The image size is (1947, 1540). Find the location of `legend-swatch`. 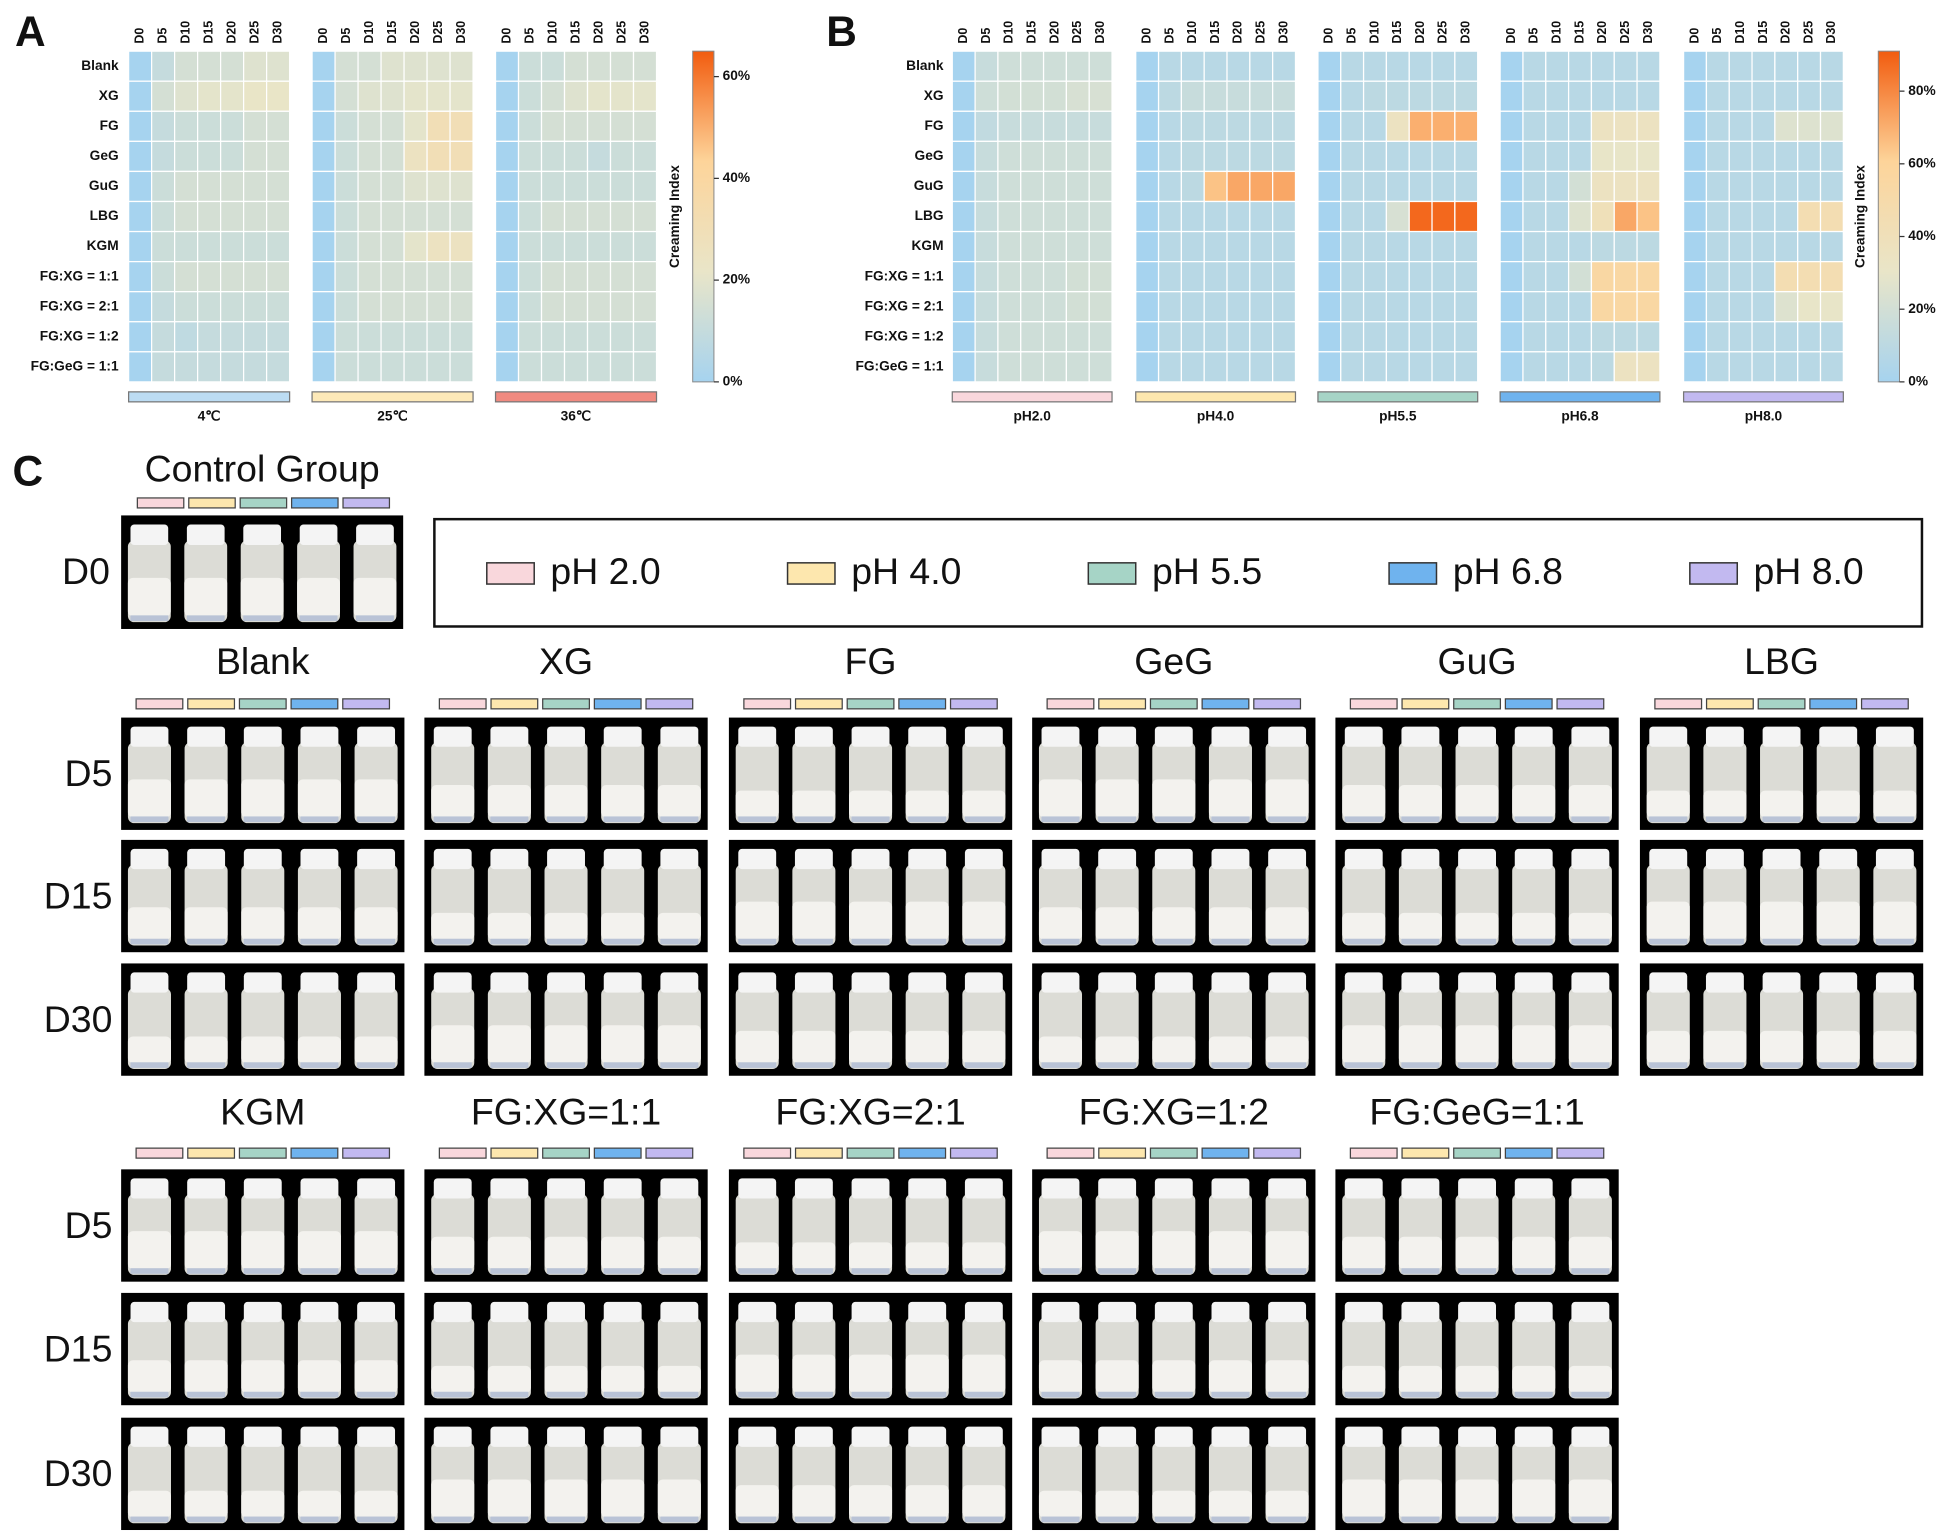

legend-swatch is located at coordinates (1112, 573).